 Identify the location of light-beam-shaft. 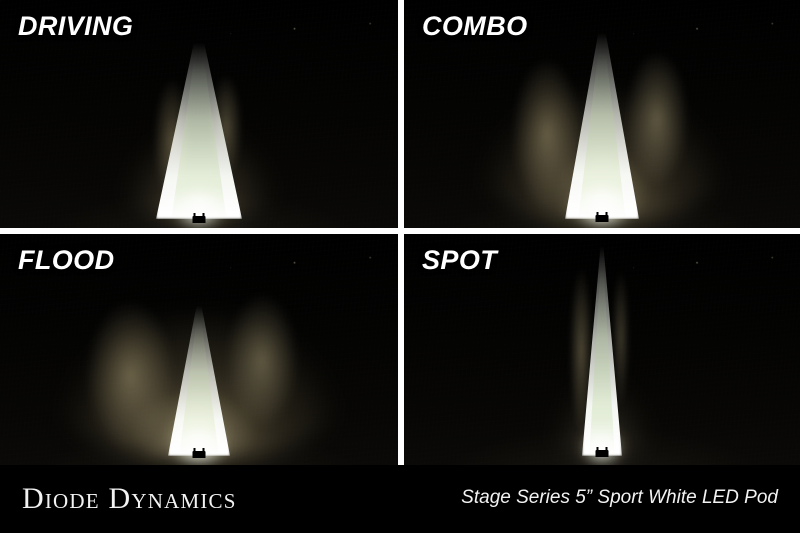
(602, 351).